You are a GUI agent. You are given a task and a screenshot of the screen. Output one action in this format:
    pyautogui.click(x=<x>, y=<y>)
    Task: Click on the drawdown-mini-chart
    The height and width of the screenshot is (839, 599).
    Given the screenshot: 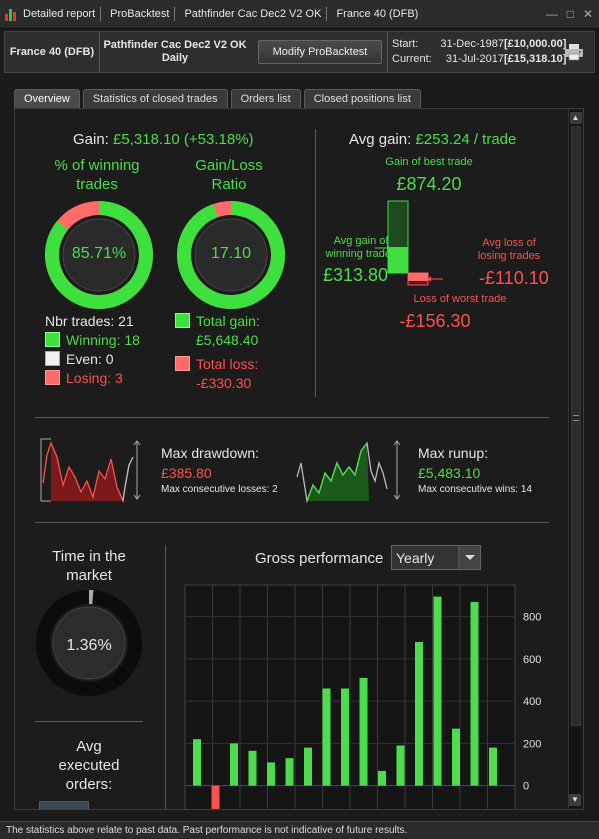 What is the action you would take?
    pyautogui.click(x=90, y=470)
    